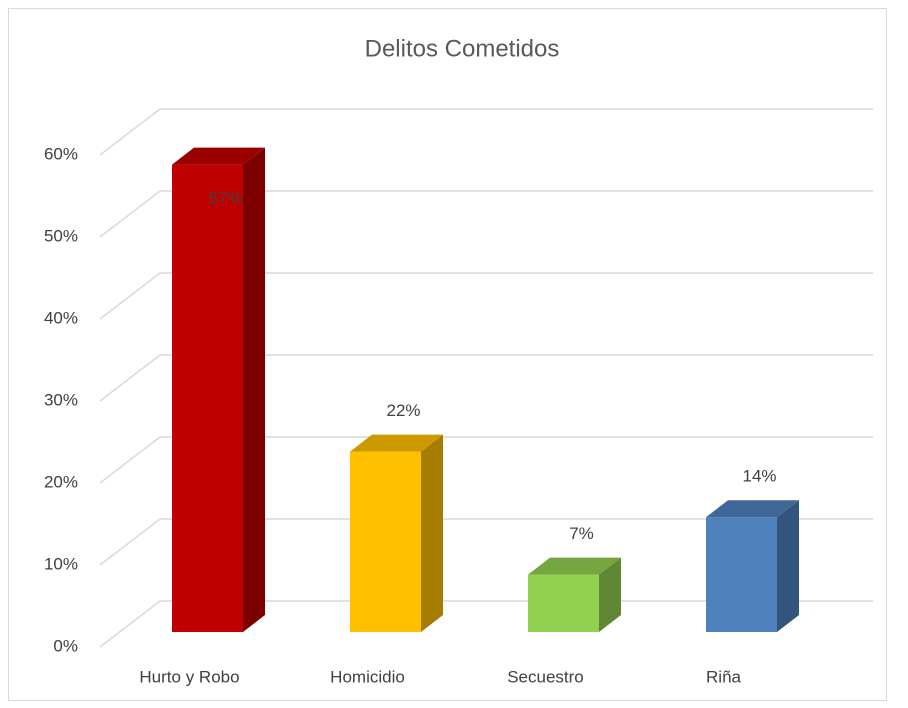 This screenshot has width=908, height=708. I want to click on chart-title: Delitos Cometidos, so click(462, 48).